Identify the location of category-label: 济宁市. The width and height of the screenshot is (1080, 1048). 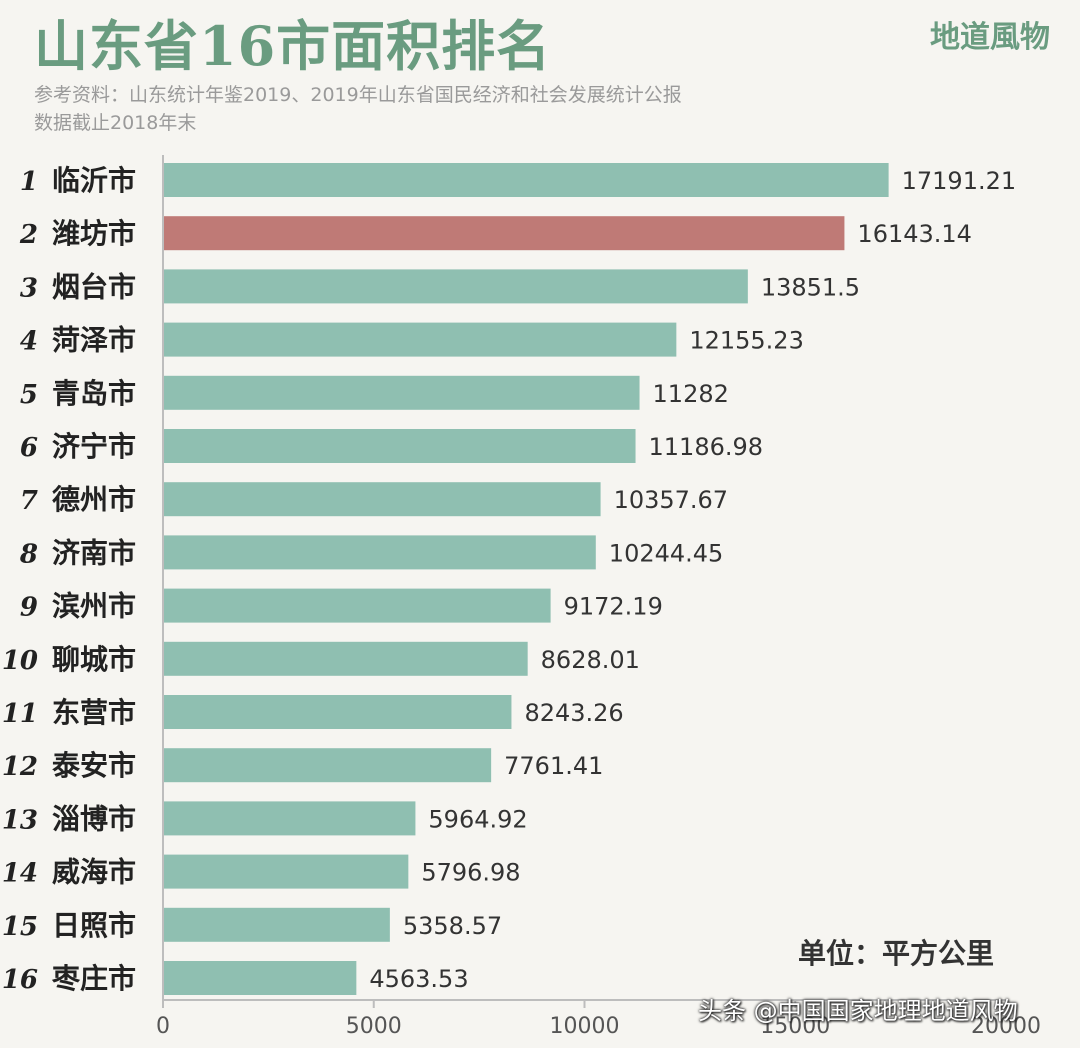
(94, 446).